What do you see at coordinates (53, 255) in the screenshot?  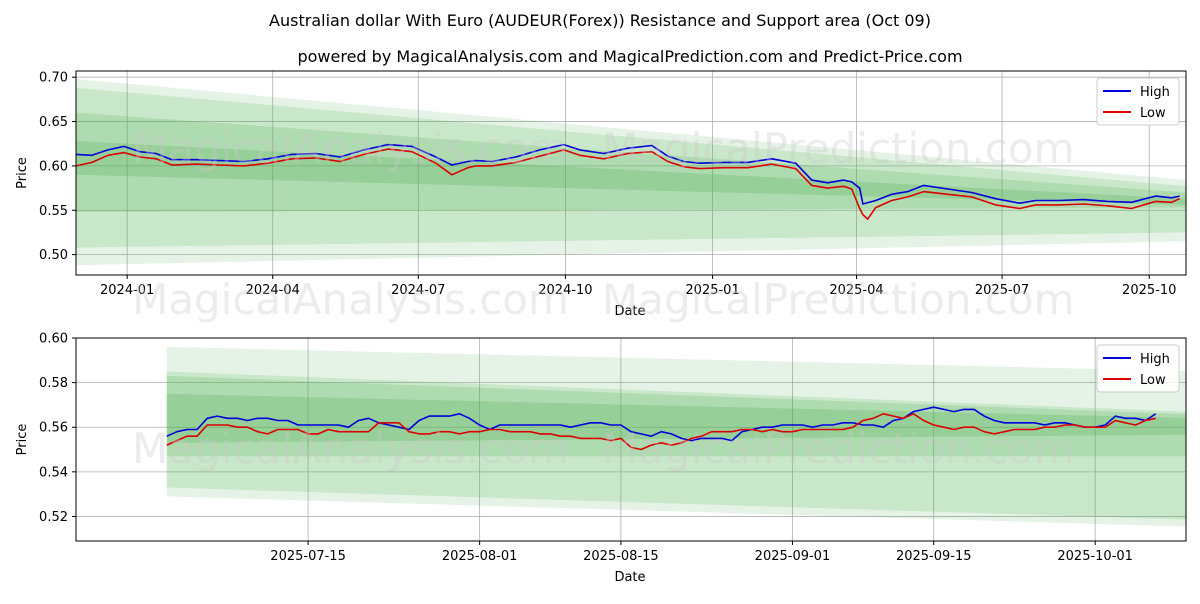 I see `top-y-tick-label: 0.50` at bounding box center [53, 255].